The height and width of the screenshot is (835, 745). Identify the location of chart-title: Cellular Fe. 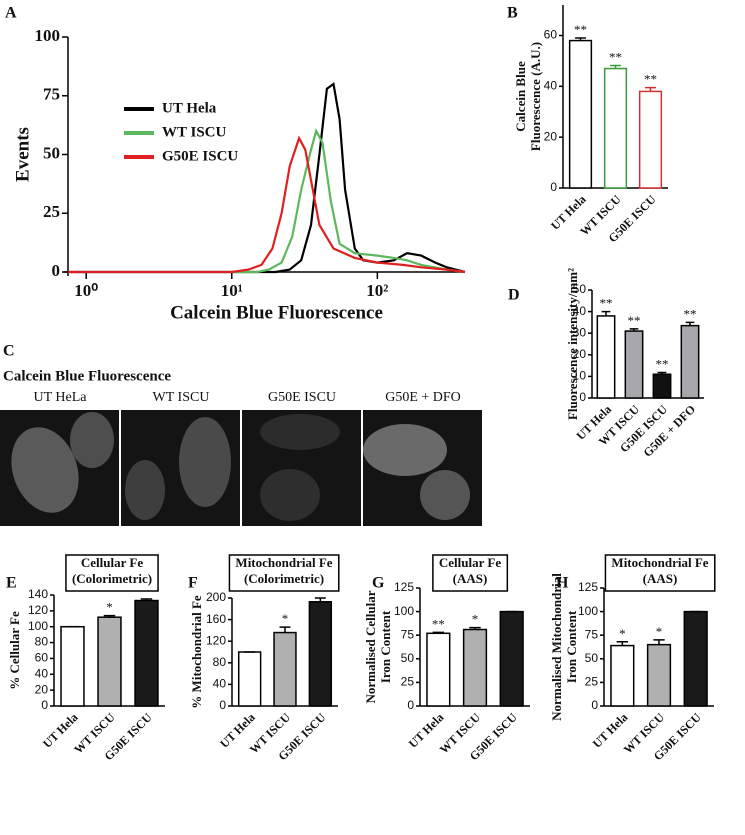
(470, 562).